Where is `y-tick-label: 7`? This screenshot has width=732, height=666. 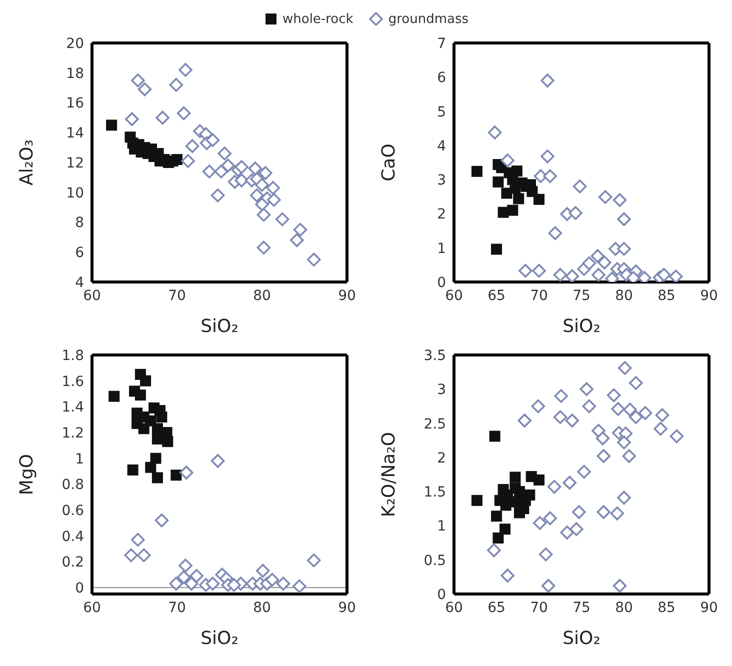
y-tick-label: 7 is located at coordinates (441, 44).